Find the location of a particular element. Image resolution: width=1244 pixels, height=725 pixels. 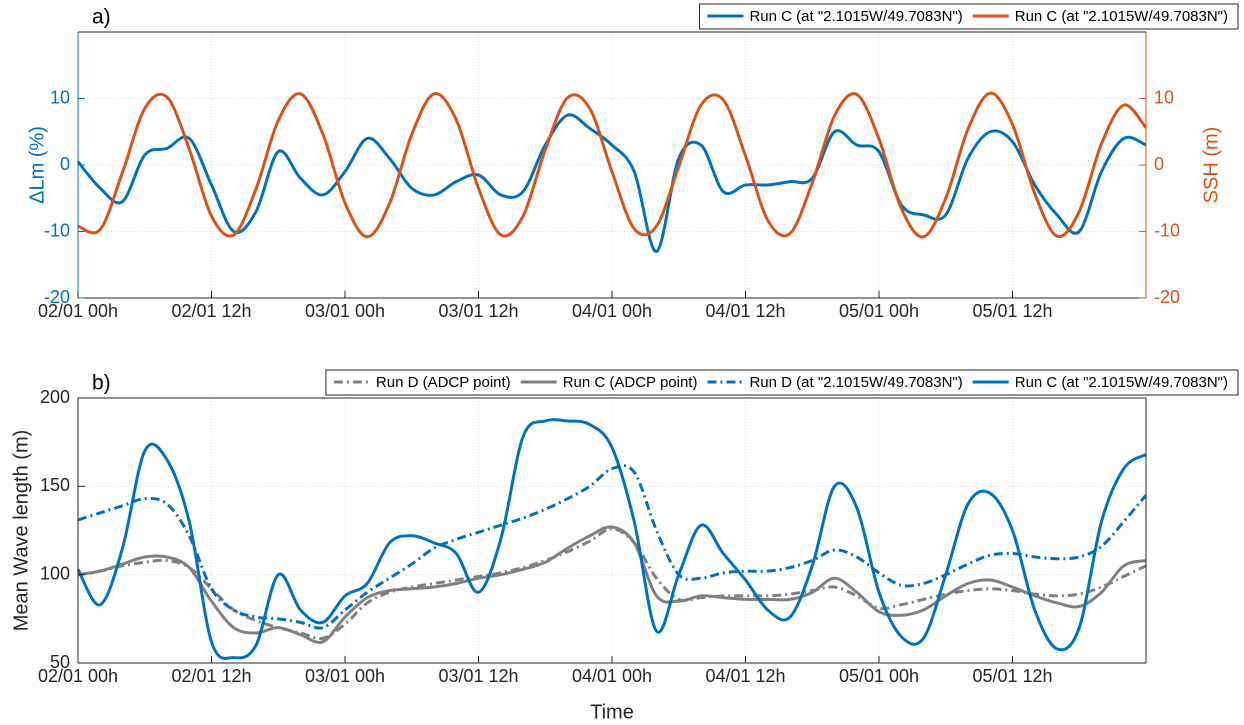

y2-axis-label: SSH (m) is located at coordinates (1211, 165).